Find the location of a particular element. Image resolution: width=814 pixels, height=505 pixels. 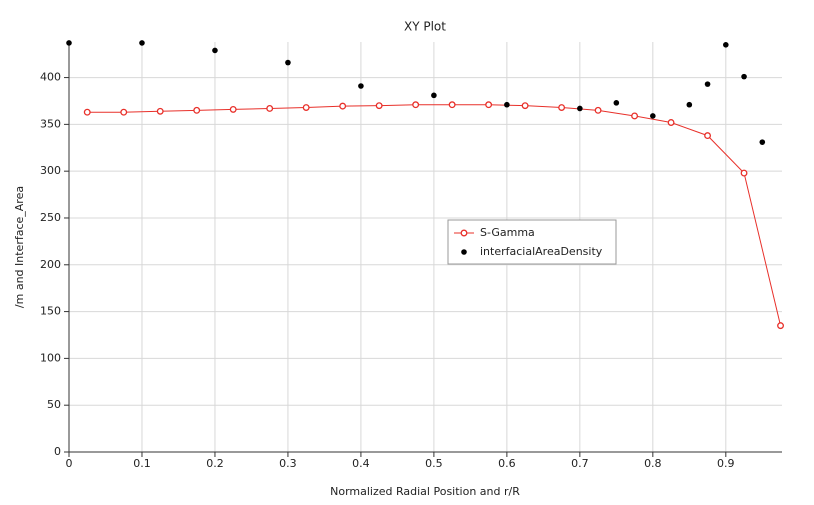

legend: S-Gamma interfacialAreaDensity is located at coordinates (532, 242).